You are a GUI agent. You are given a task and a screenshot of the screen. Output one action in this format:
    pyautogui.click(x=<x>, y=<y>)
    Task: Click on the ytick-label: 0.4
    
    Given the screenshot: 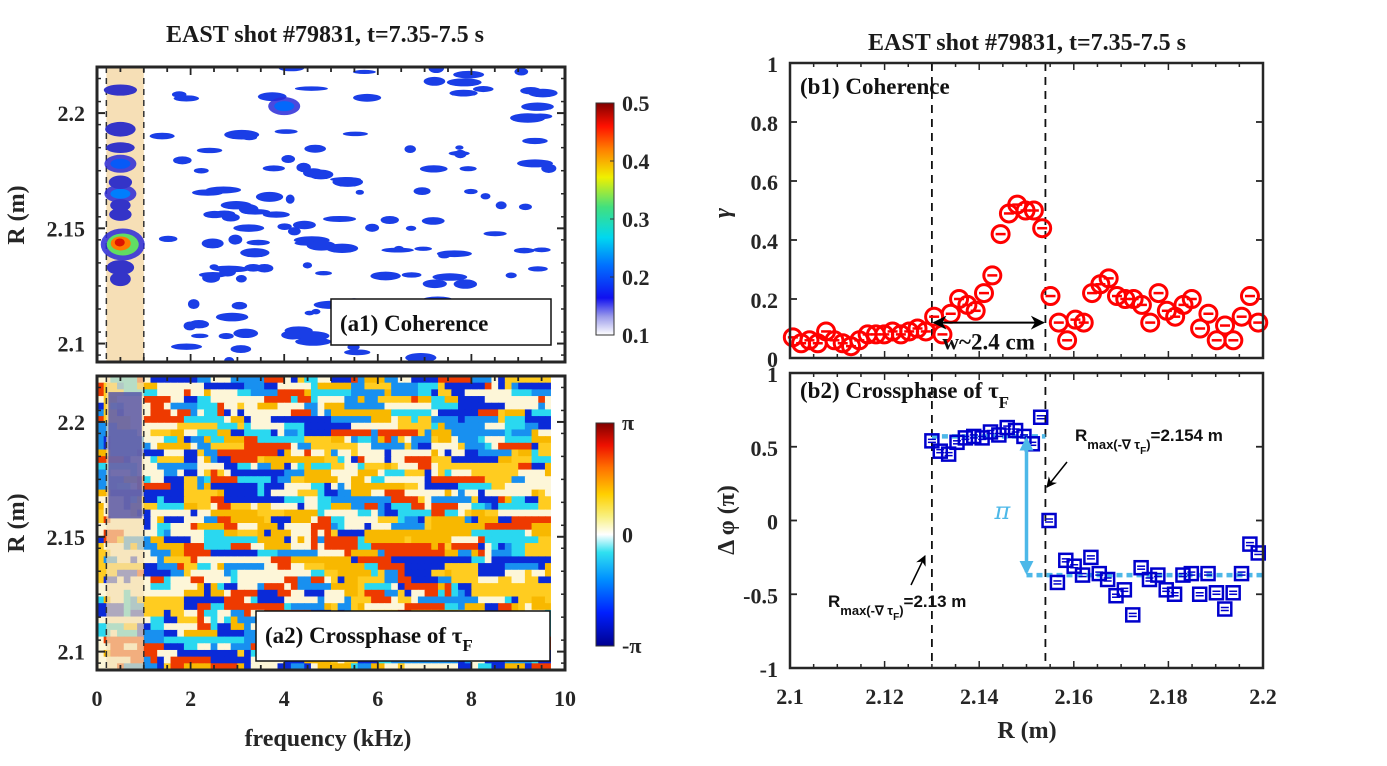 What is the action you would take?
    pyautogui.click(x=765, y=241)
    